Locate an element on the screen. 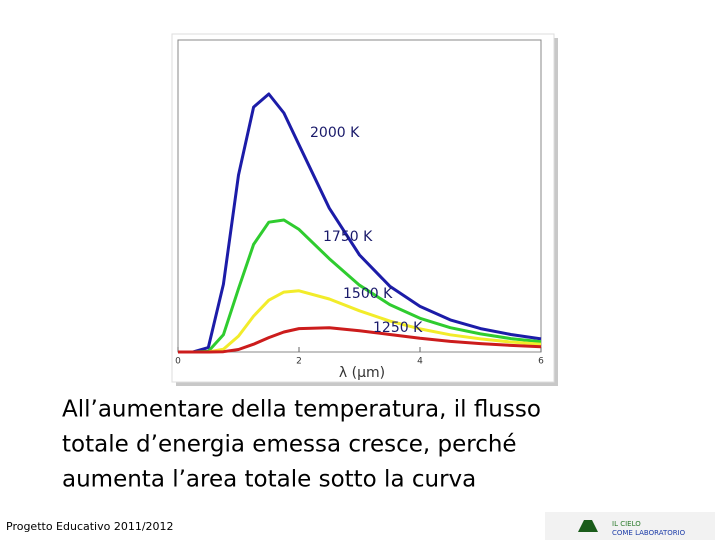 This screenshot has height=540, width=720. x-tick-label: 2 is located at coordinates (299, 362).